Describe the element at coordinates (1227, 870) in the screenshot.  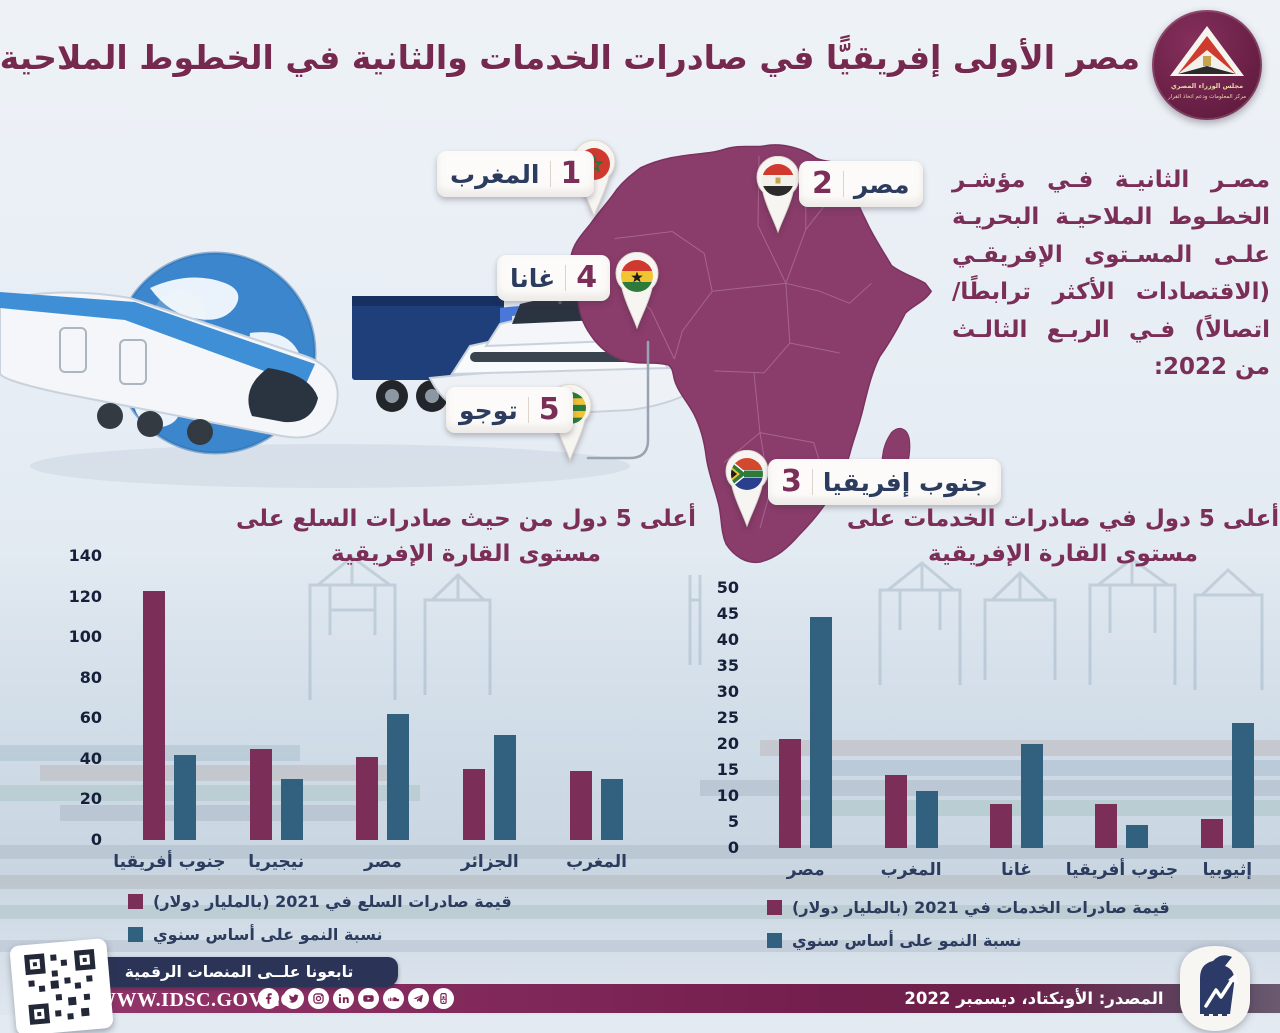
I see `category-label: إثيوبيا` at that location.